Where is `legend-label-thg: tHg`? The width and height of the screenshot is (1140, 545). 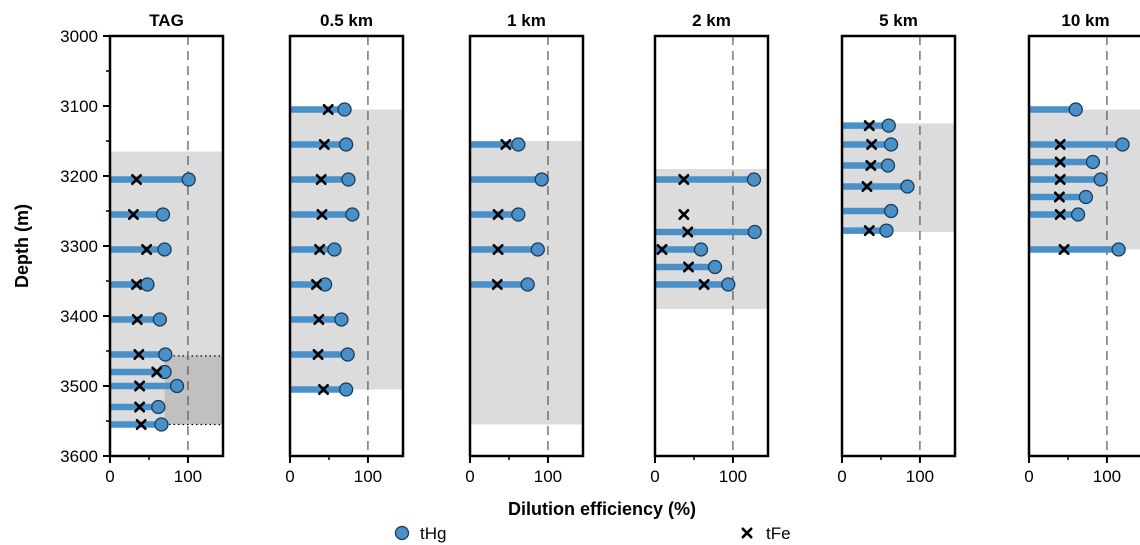 legend-label-thg: tHg is located at coordinates (433, 533).